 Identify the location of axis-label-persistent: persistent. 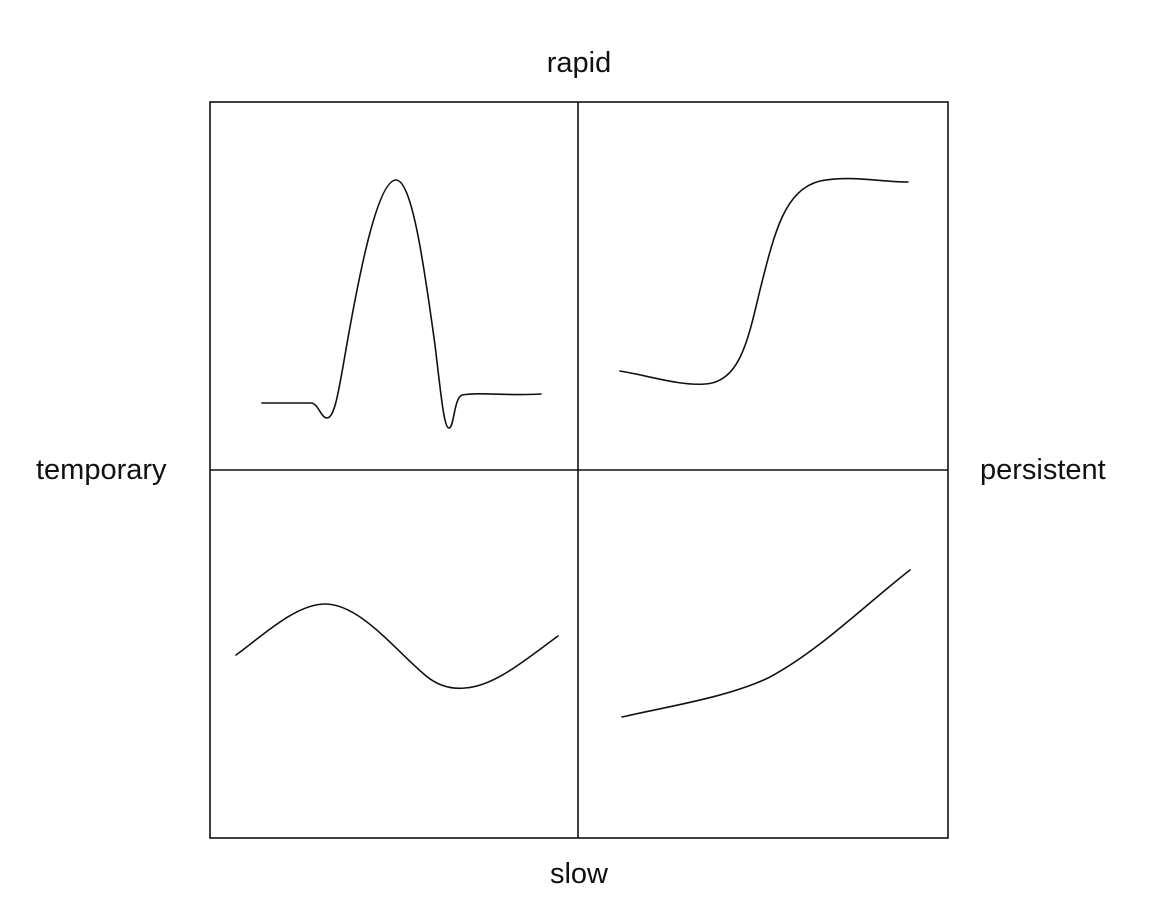
(1043, 470).